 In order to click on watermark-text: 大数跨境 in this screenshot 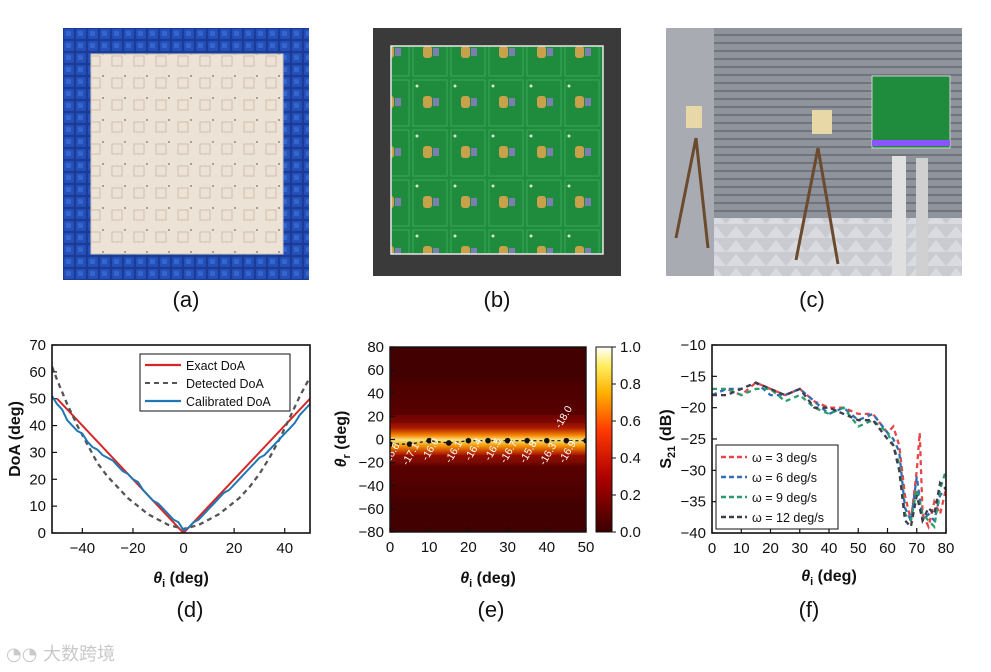, I will do `click(79, 654)`.